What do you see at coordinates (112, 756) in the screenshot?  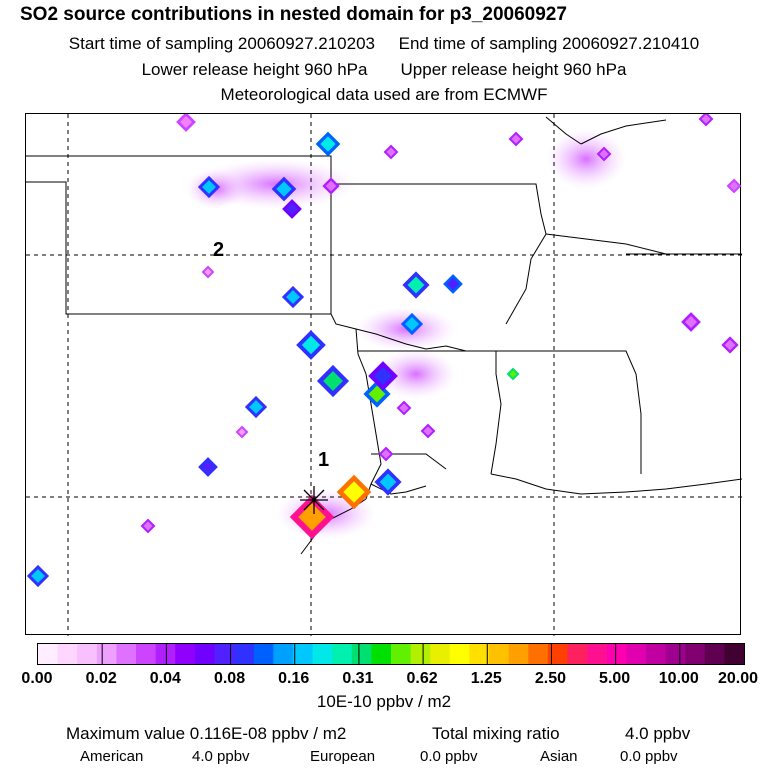 I see `american-label: American` at bounding box center [112, 756].